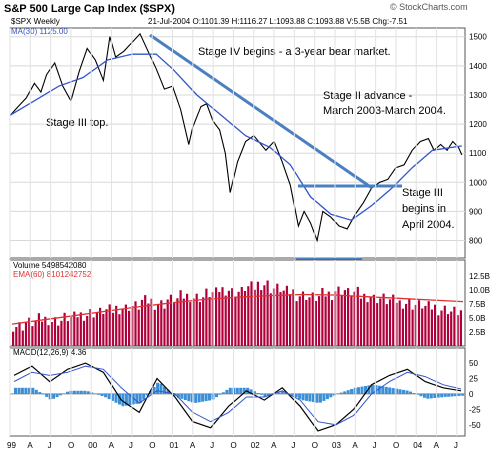 The height and width of the screenshot is (461, 500). Describe the element at coordinates (477, 304) in the screenshot. I see `volume-tick-label: 7.5B` at that location.